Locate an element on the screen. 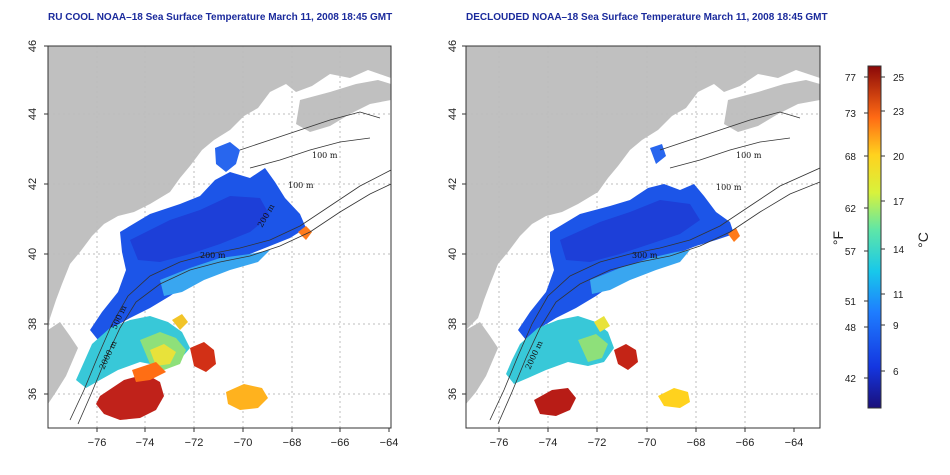  right-sst-field is located at coordinates (623, 280).